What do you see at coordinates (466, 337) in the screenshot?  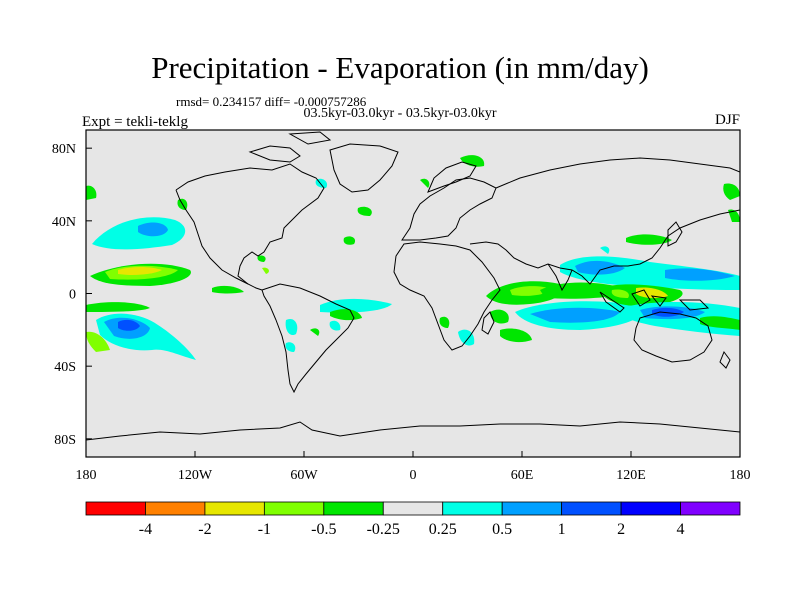 I see `anomaly-madagascar-cyan` at bounding box center [466, 337].